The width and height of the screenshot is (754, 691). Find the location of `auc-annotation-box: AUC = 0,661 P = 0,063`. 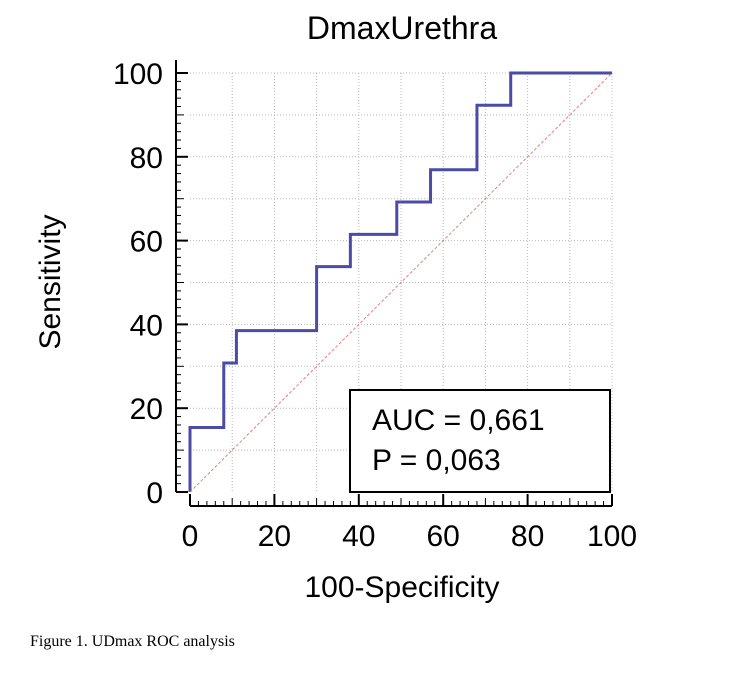

auc-annotation-box: AUC = 0,661 P = 0,063 is located at coordinates (480, 441).